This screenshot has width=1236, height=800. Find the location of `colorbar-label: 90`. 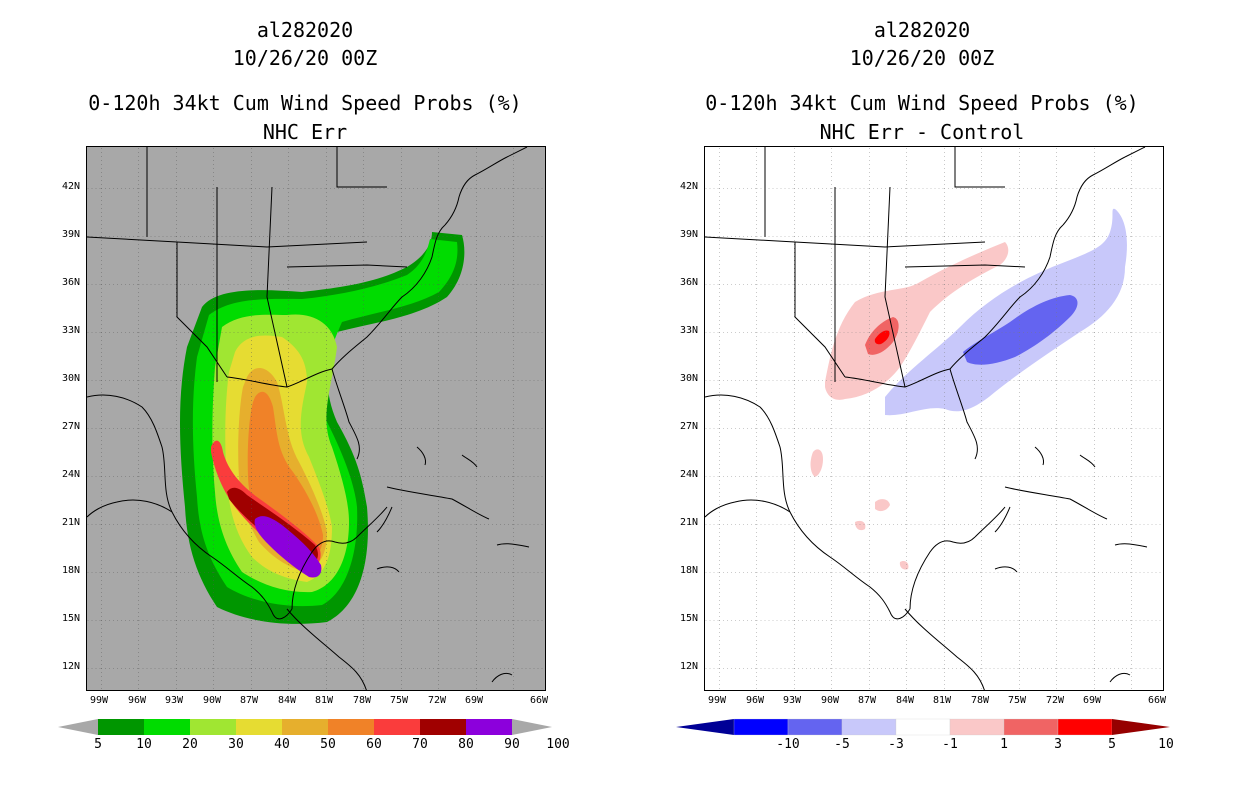

colorbar-label: 90 is located at coordinates (512, 744).